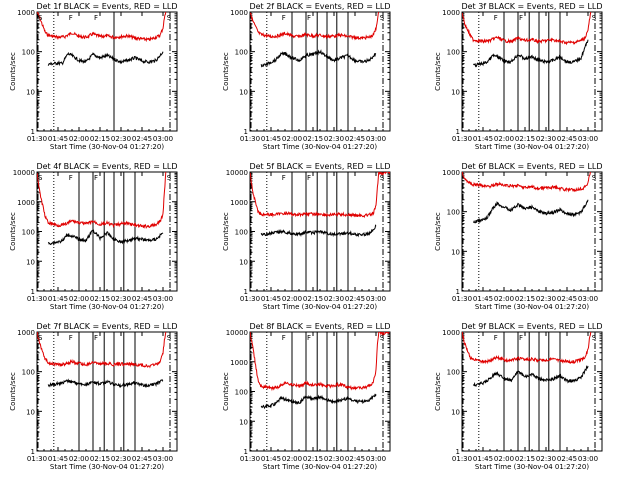 This screenshot has width=640, height=480. Describe the element at coordinates (531, 326) in the screenshot. I see `chart-title: Det 9f BLACK = Events, RED = LLD` at that location.